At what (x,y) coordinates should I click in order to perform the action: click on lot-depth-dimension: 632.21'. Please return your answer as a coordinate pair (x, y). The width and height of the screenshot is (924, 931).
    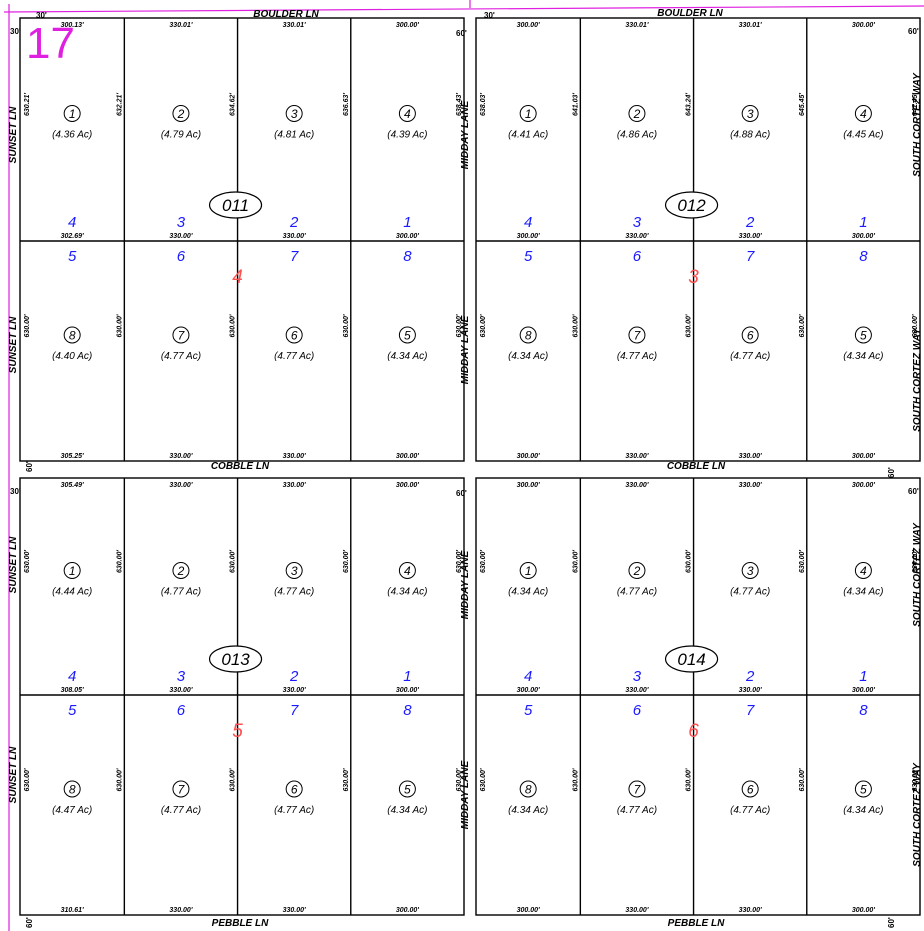
    Looking at the image, I should click on (119, 104).